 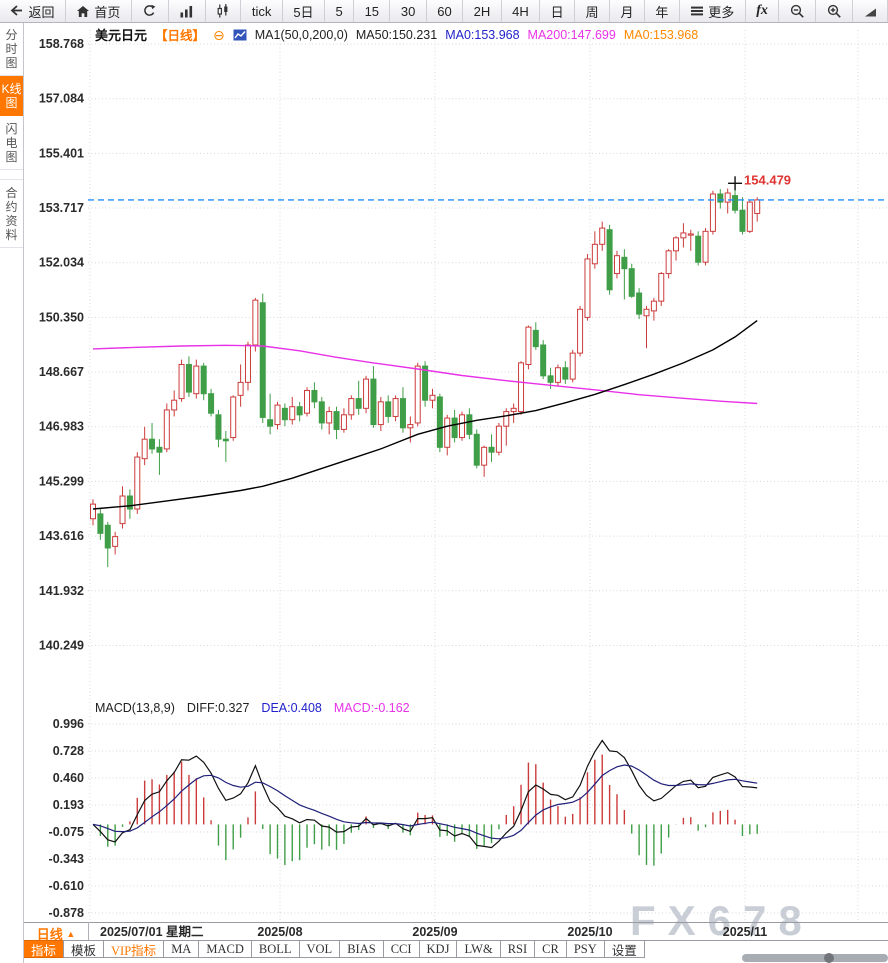 I want to click on svg-text: -0.343, so click(x=66, y=859).